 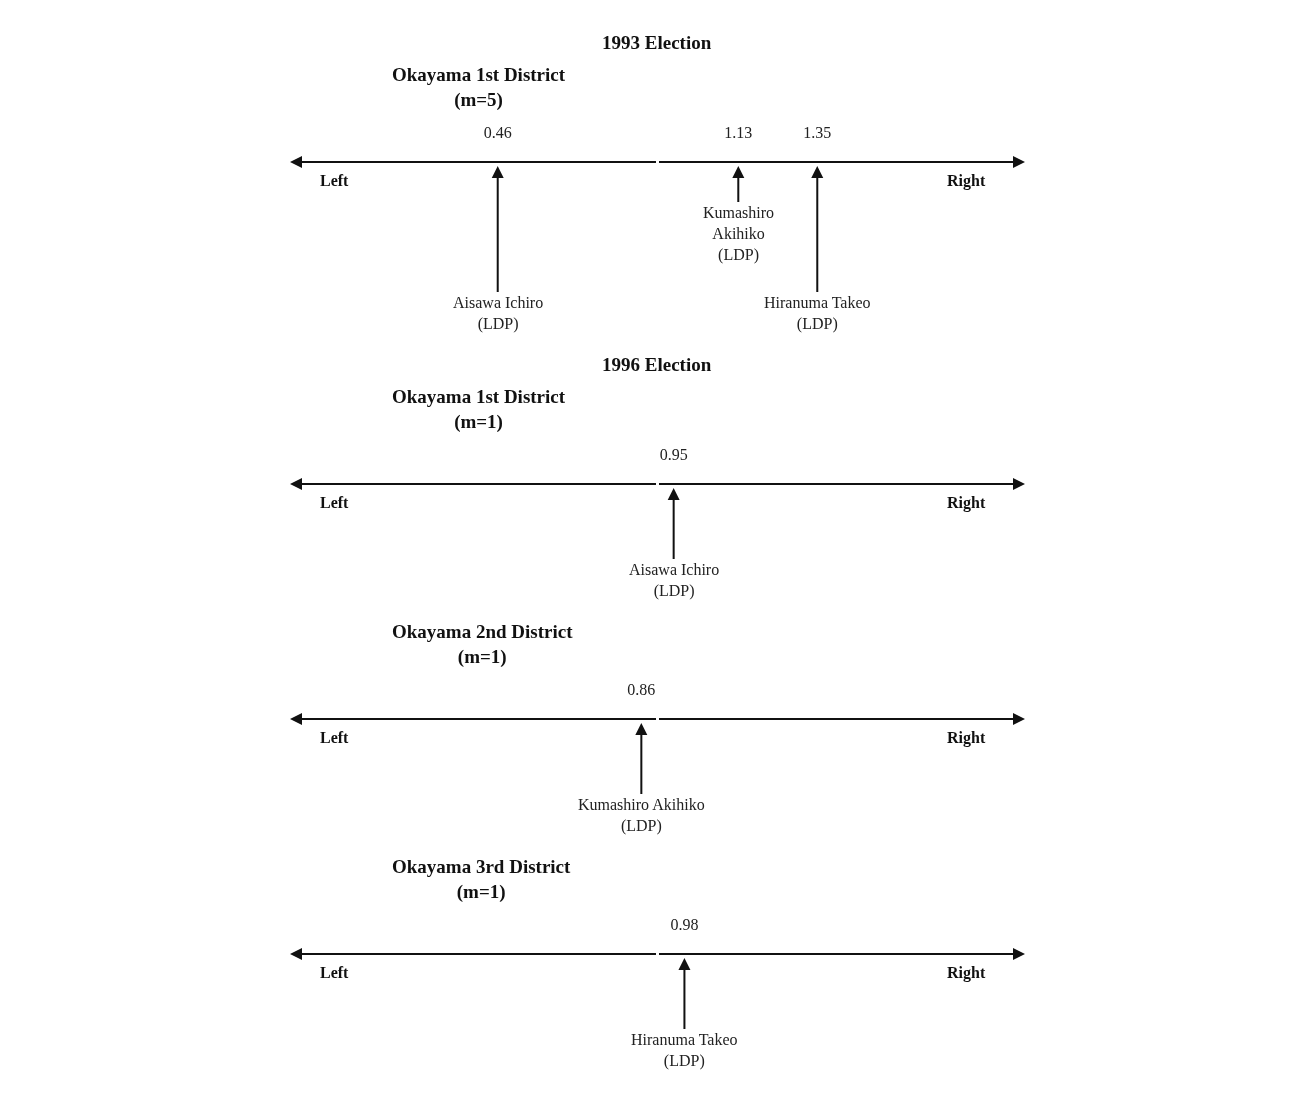 I want to click on data-label: 1.13, so click(x=738, y=132).